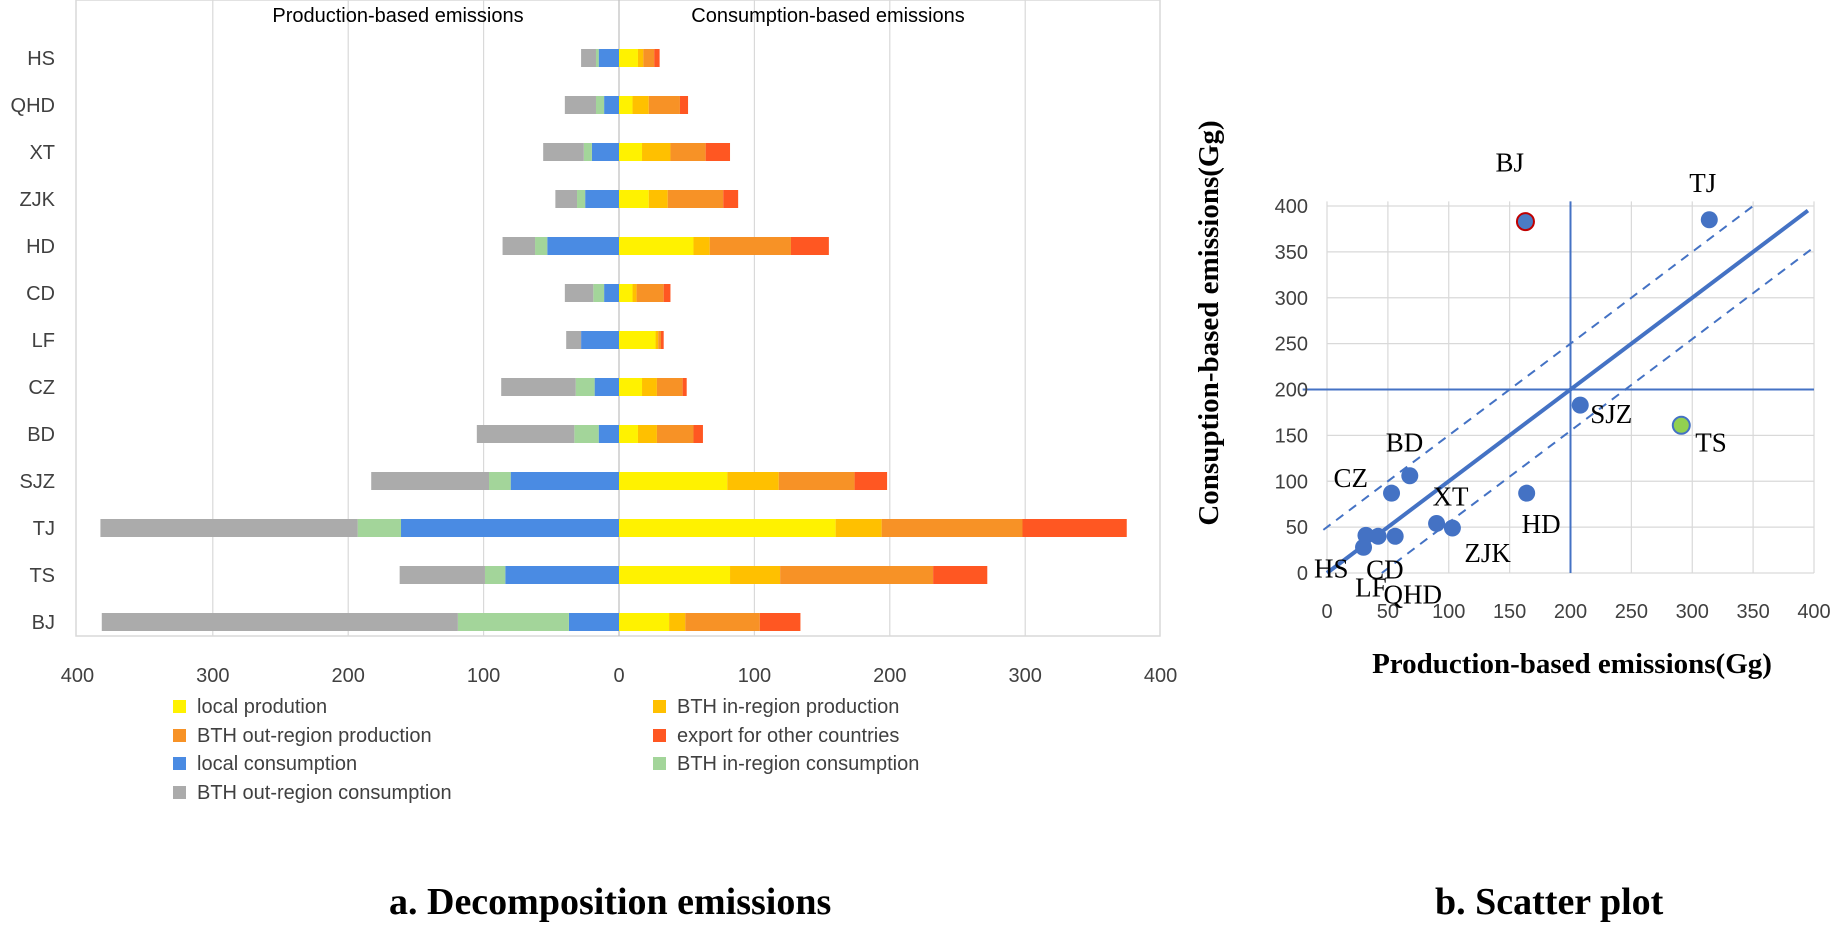 Image resolution: width=1840 pixels, height=939 pixels. Describe the element at coordinates (1572, 664) in the screenshot. I see `x-axis-title: Production-based emissions(Gg)` at that location.